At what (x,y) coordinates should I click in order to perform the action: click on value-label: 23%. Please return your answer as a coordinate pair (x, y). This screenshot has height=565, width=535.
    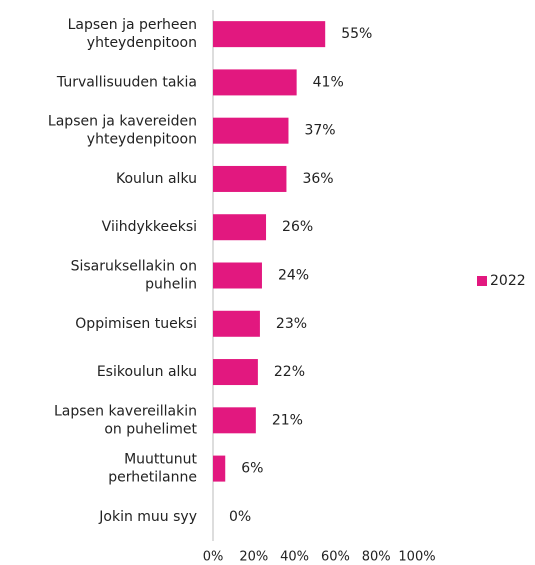
    Looking at the image, I should click on (291, 324).